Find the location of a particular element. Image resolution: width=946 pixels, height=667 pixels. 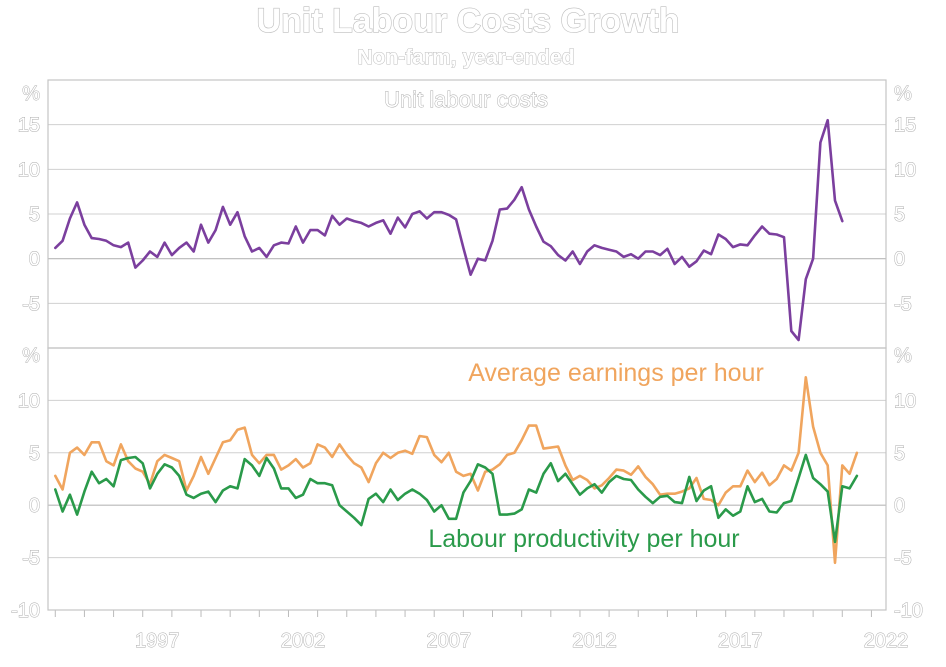

productivity-series-label: Labour productivity per hour is located at coordinates (583, 539).